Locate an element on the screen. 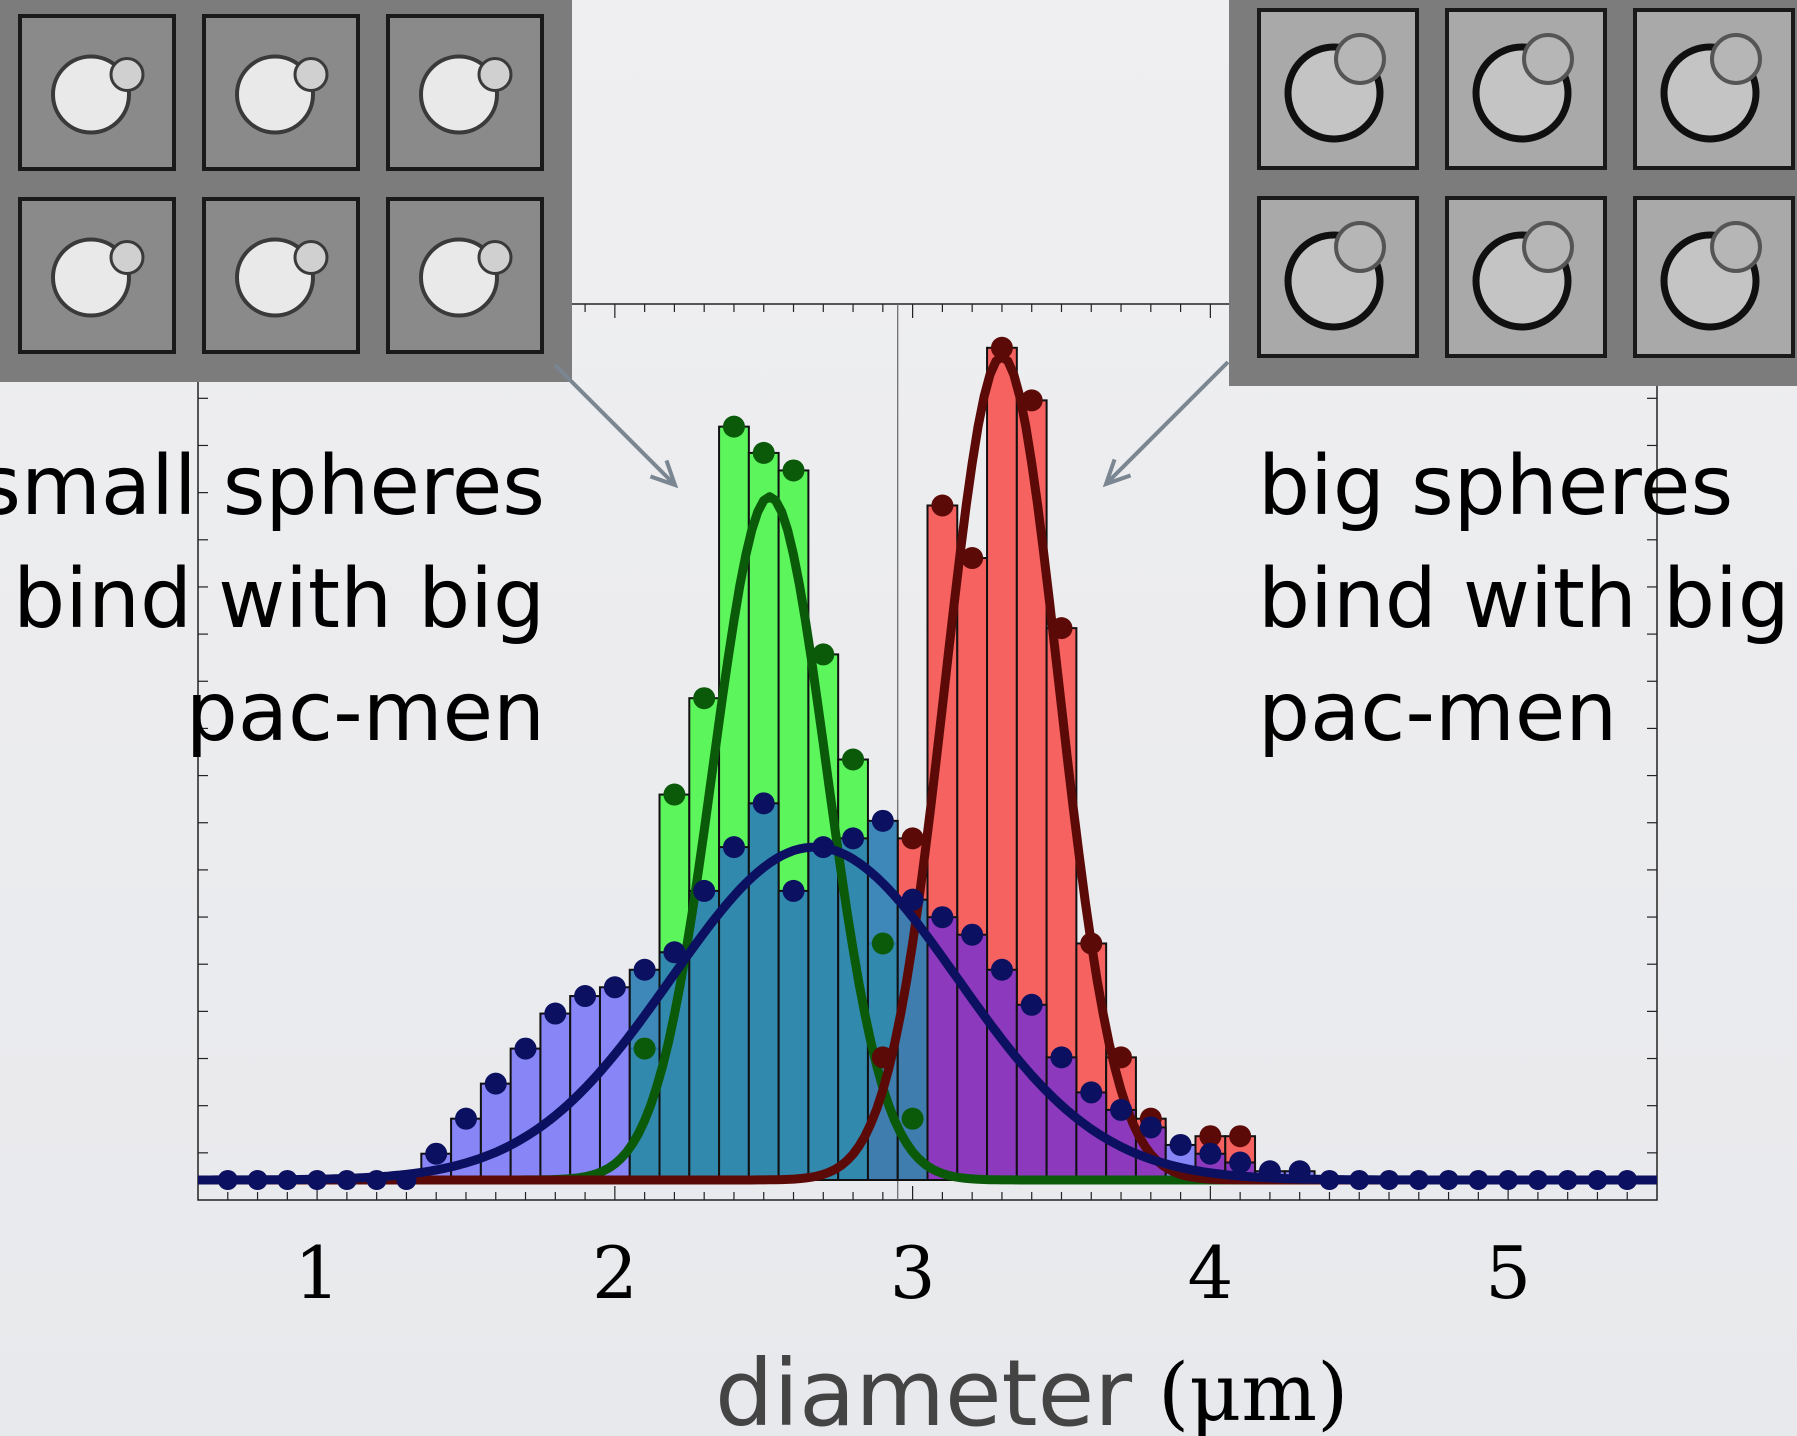  x-tick-label: 1 is located at coordinates (317, 1273).